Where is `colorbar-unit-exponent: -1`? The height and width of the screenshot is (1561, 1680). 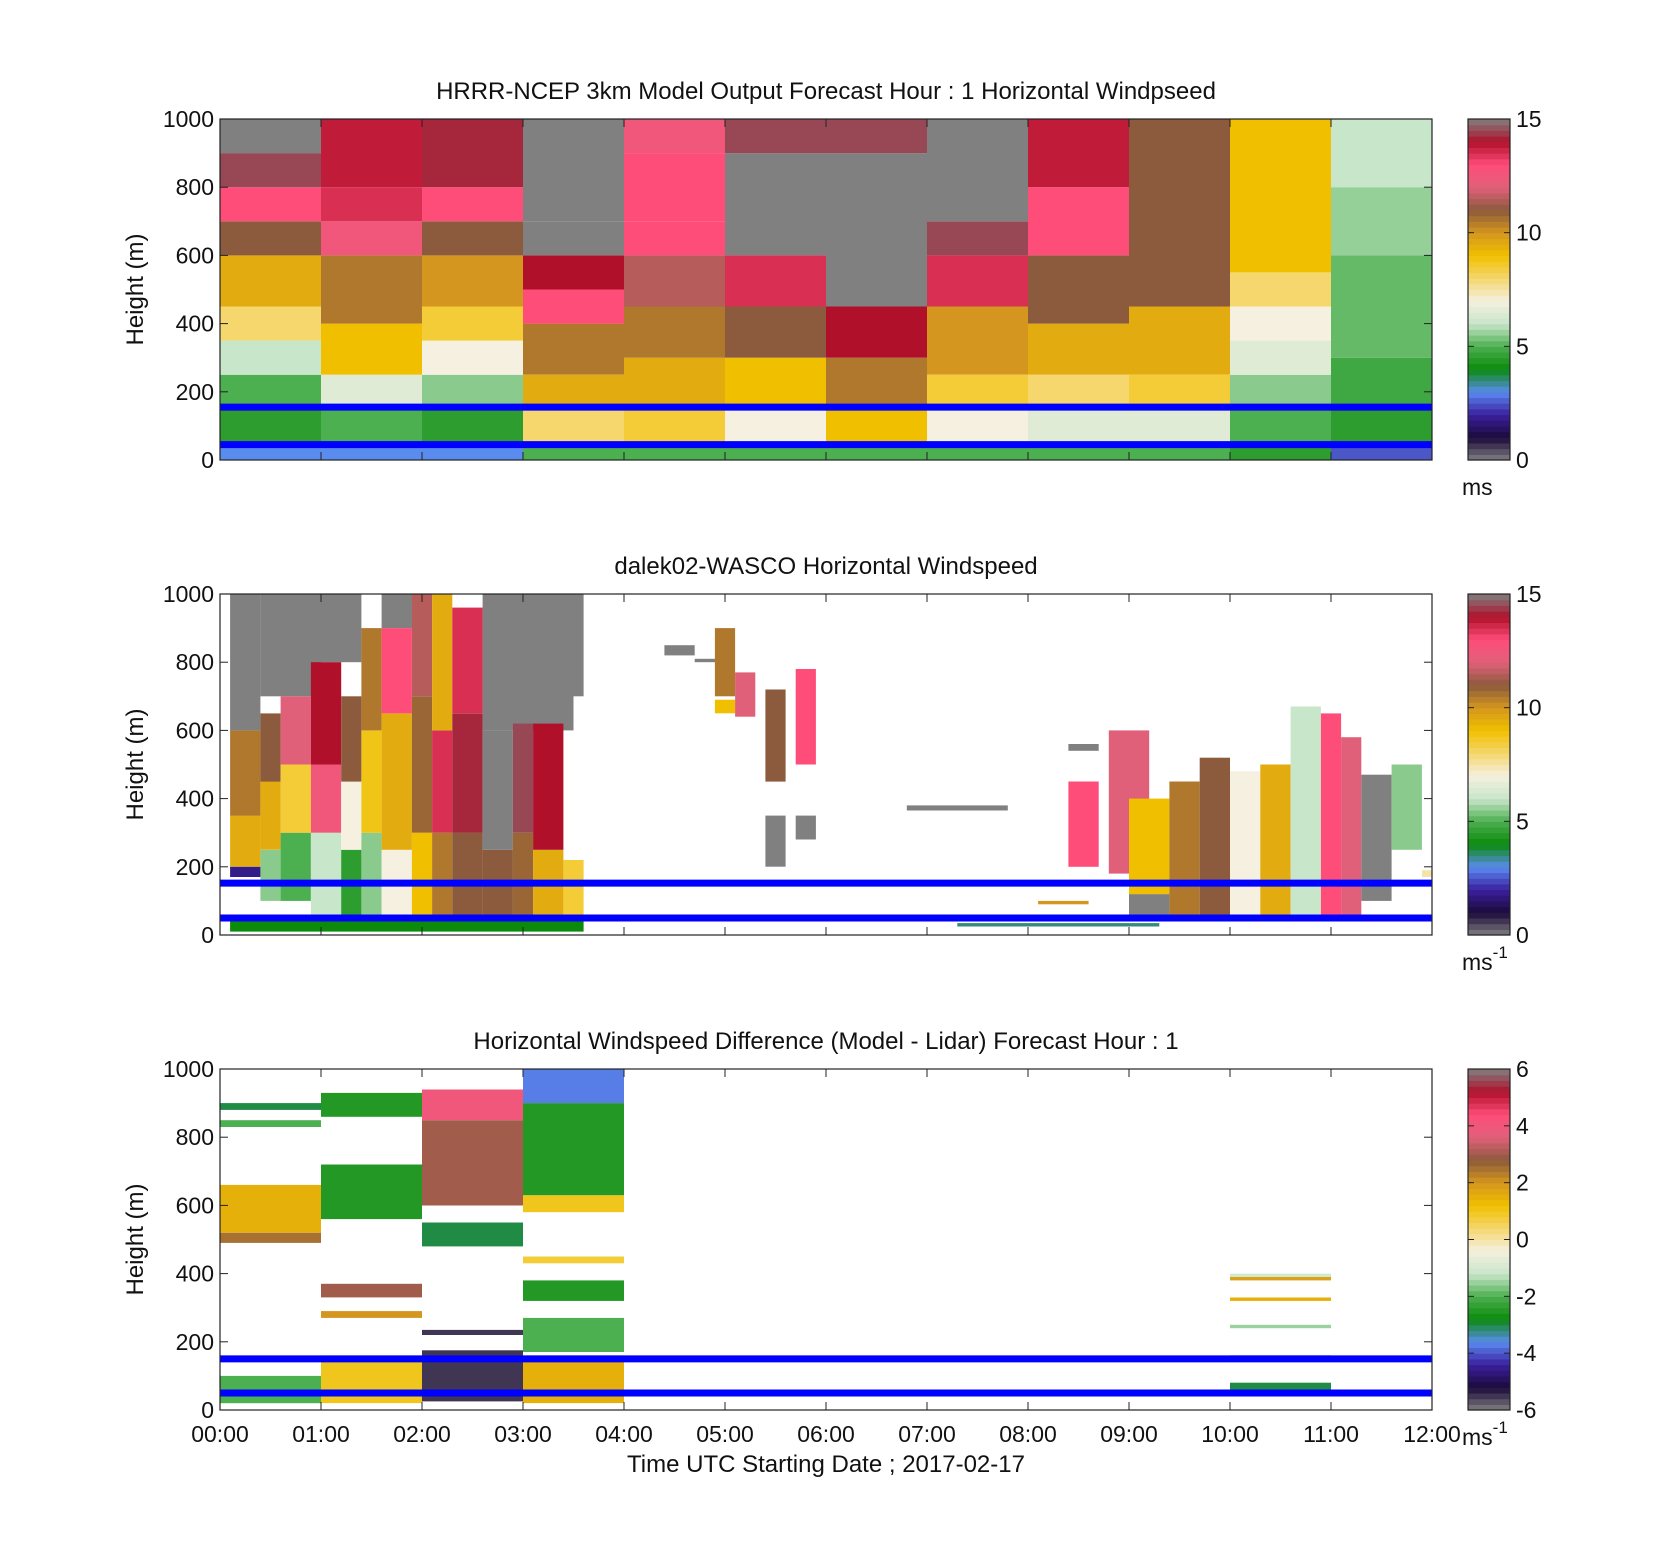 colorbar-unit-exponent: -1 is located at coordinates (1500, 1427).